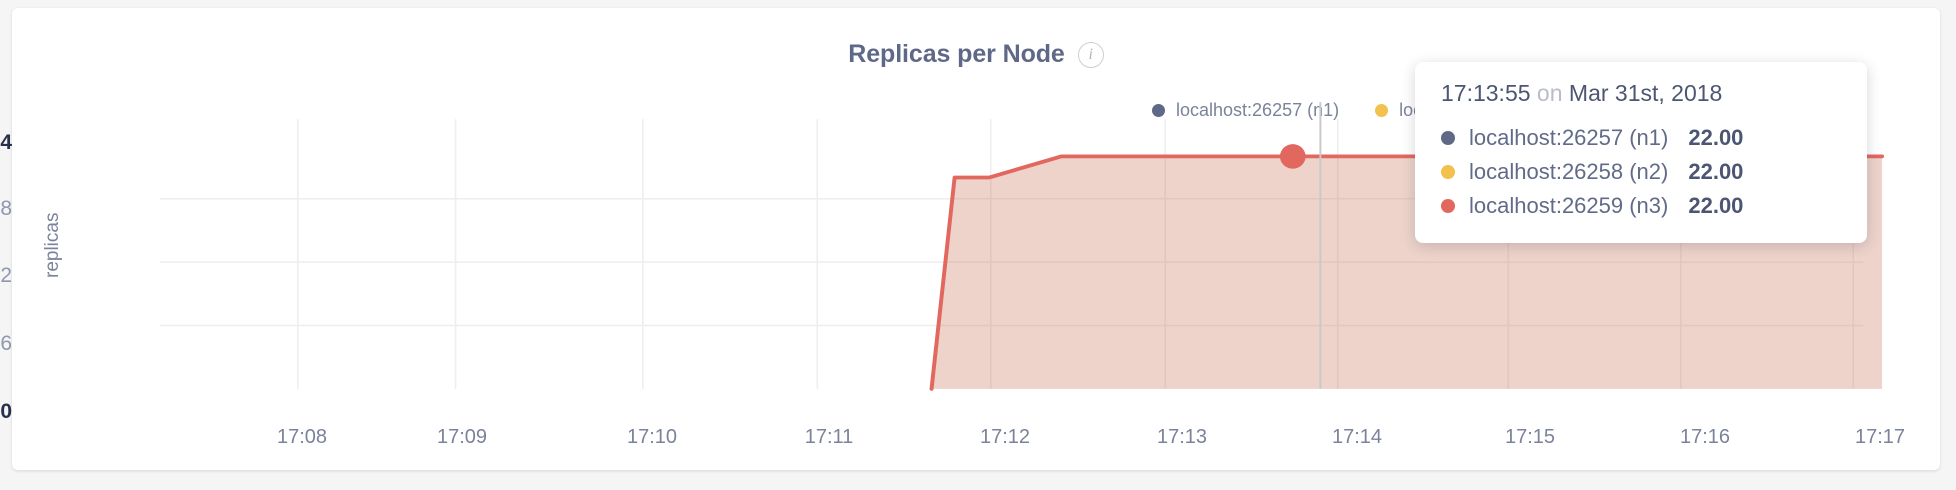  I want to click on y-axis-tick-3: 6, so click(6, 343).